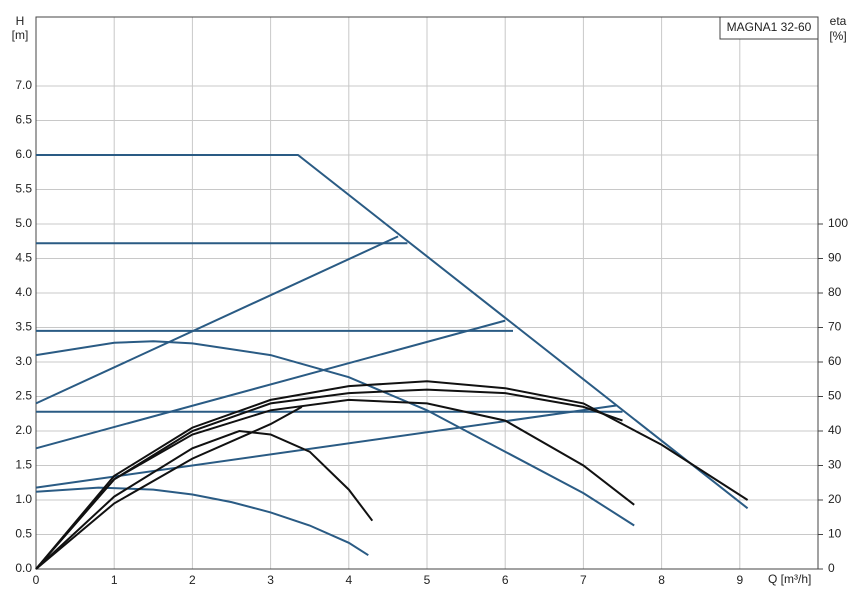 This screenshot has width=855, height=597. What do you see at coordinates (838, 223) in the screenshot?
I see `y2-tick-label: 100` at bounding box center [838, 223].